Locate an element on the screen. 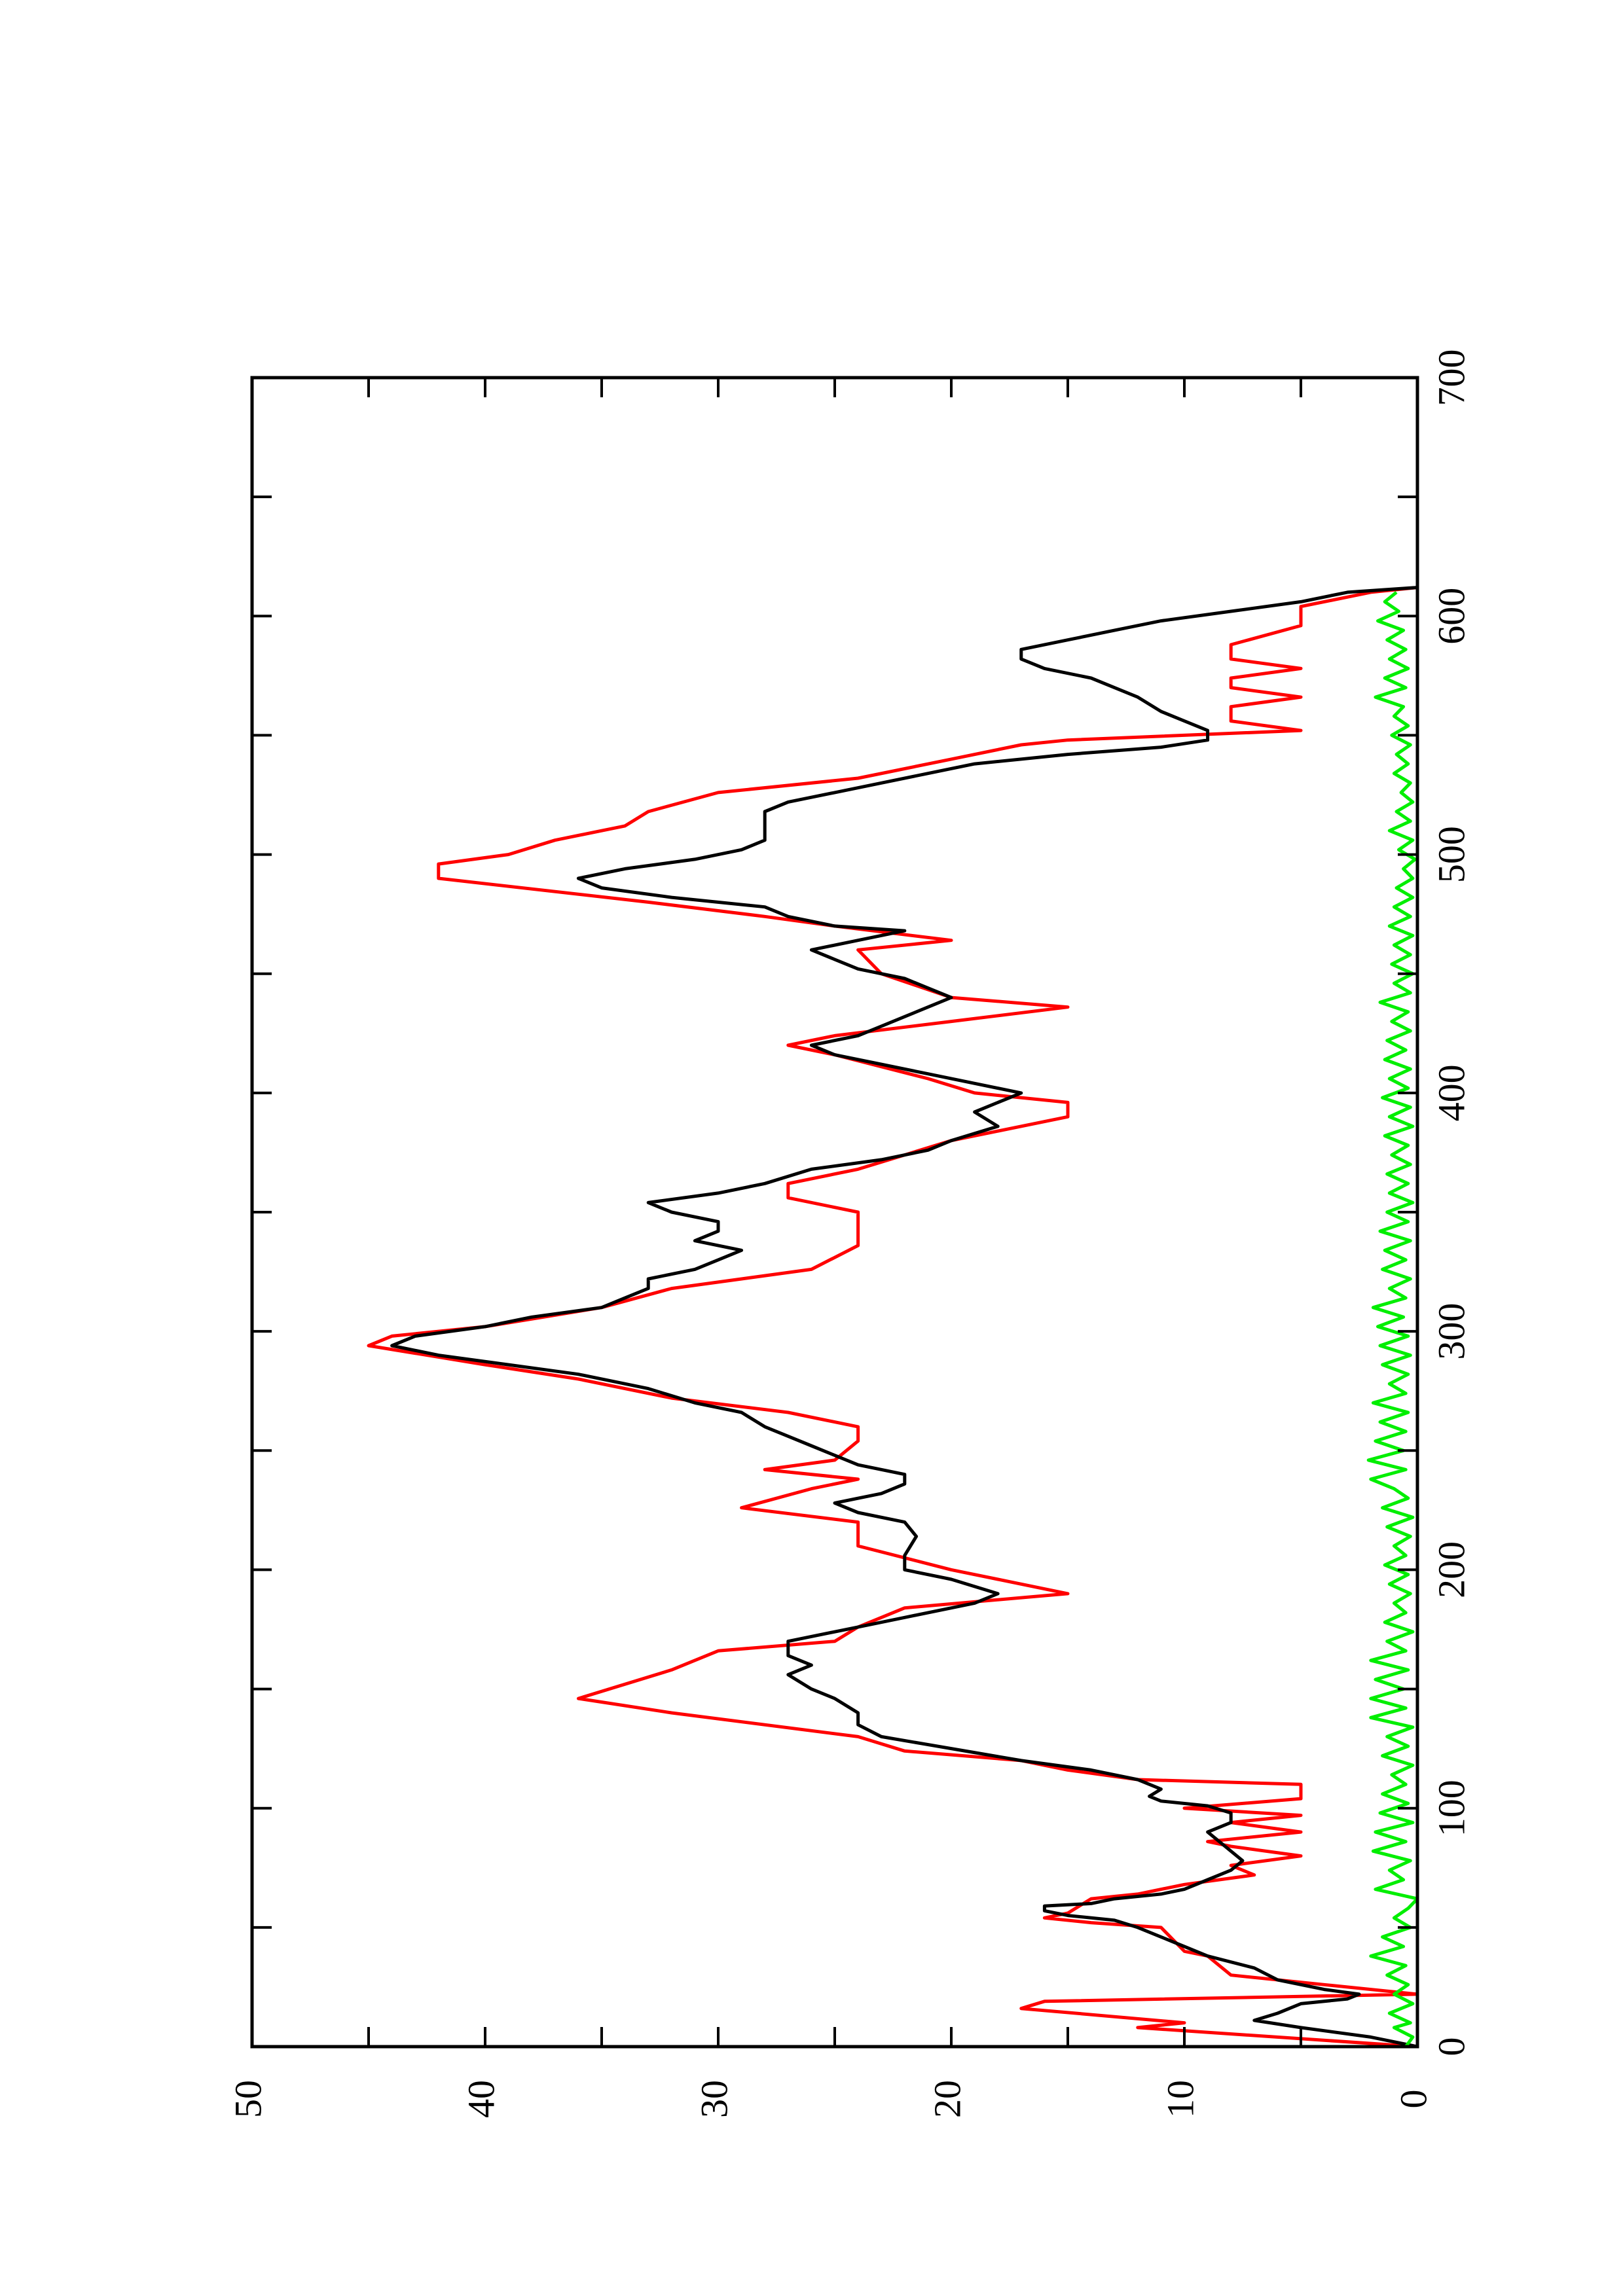 The width and height of the screenshot is (1623, 2296). y-tick-label: 30 is located at coordinates (714, 2099).